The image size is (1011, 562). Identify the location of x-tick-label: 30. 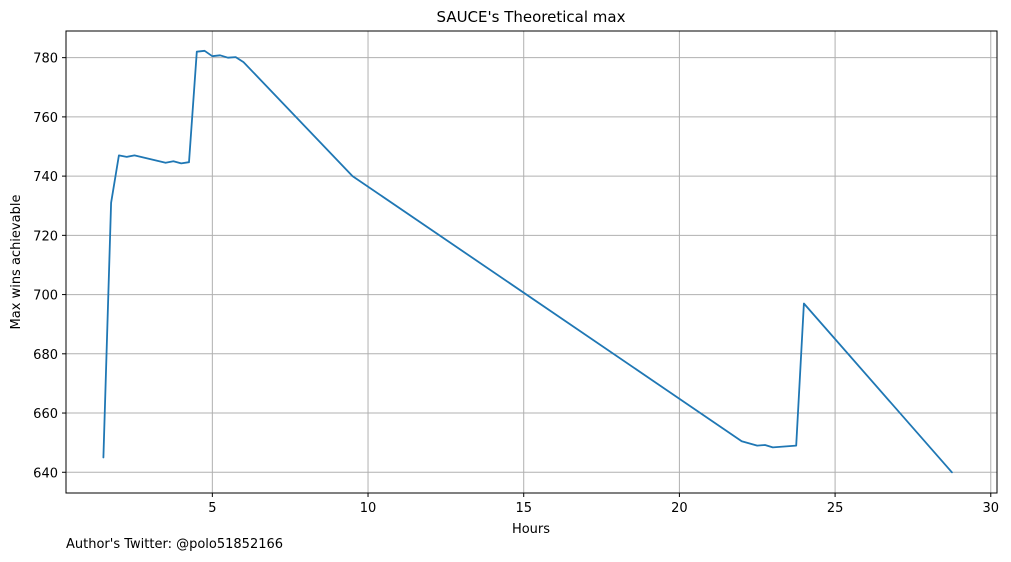
(990, 508).